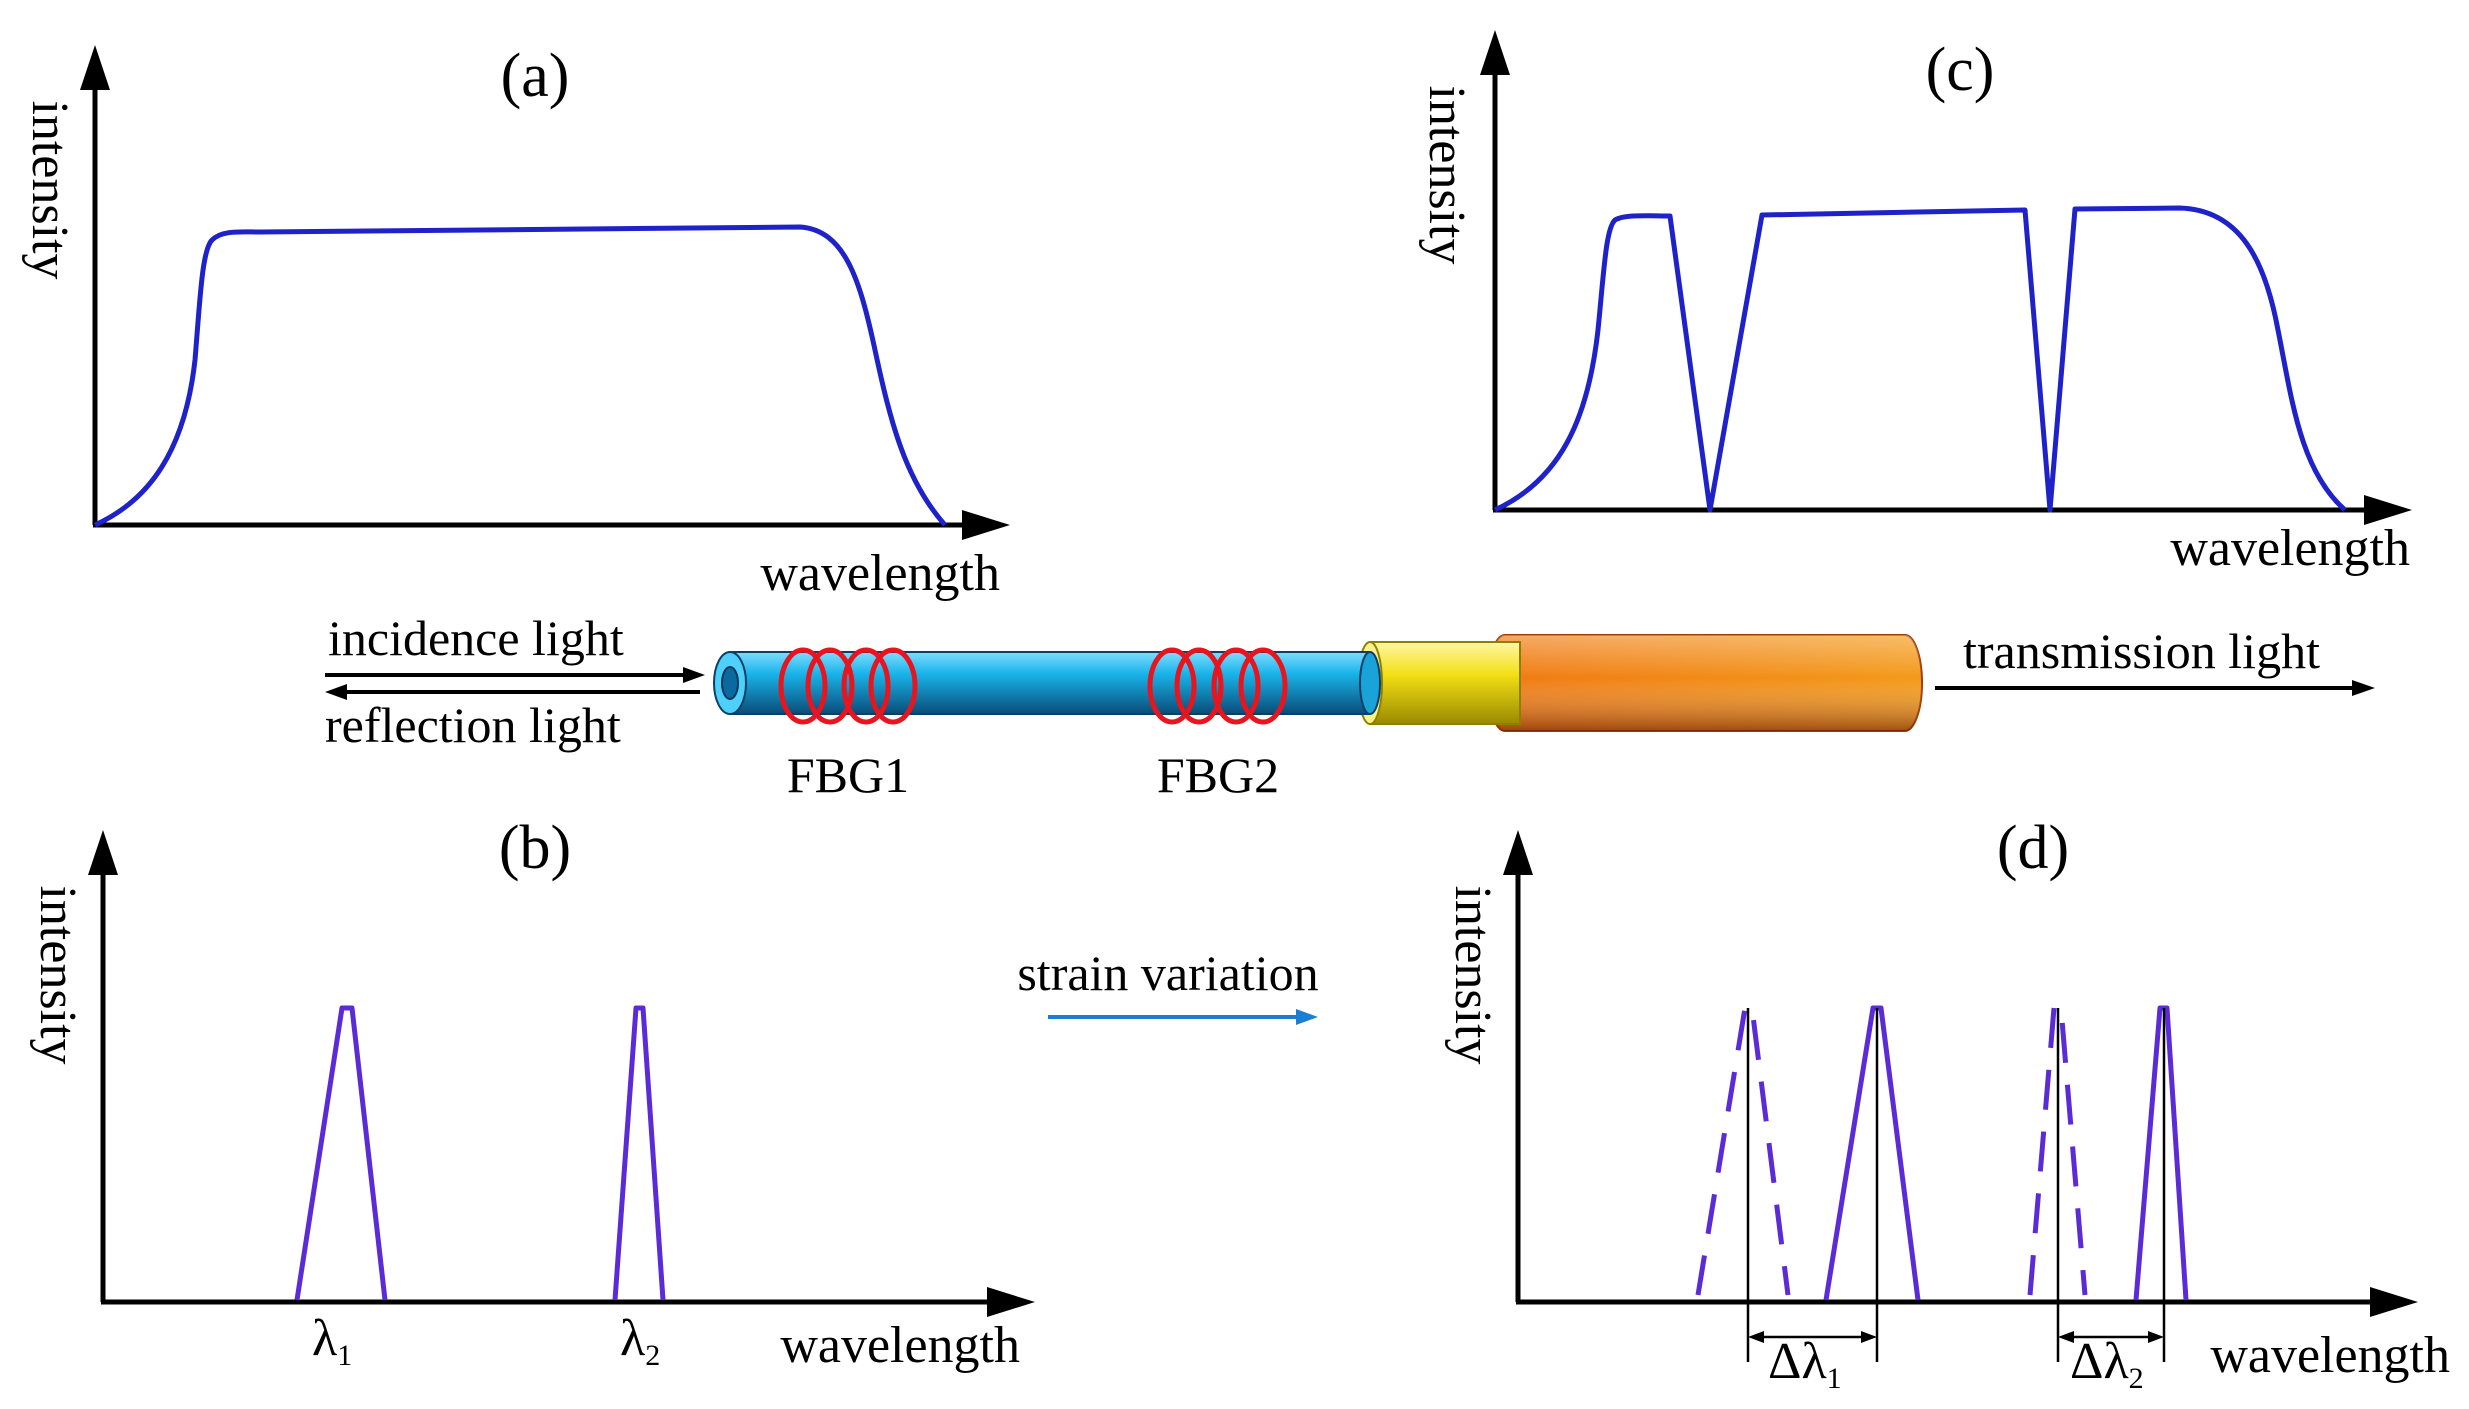 Image resolution: width=2469 pixels, height=1409 pixels. What do you see at coordinates (1705, 683) in the screenshot?
I see `fiber-jacket-shading` at bounding box center [1705, 683].